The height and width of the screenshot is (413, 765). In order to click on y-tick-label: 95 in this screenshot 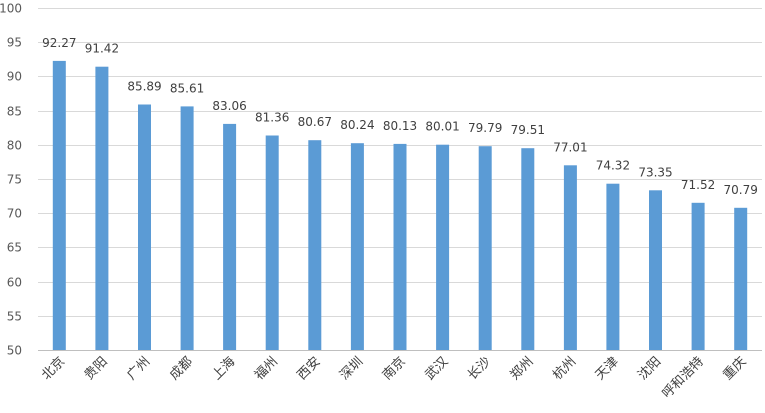, I will do `click(14, 43)`.